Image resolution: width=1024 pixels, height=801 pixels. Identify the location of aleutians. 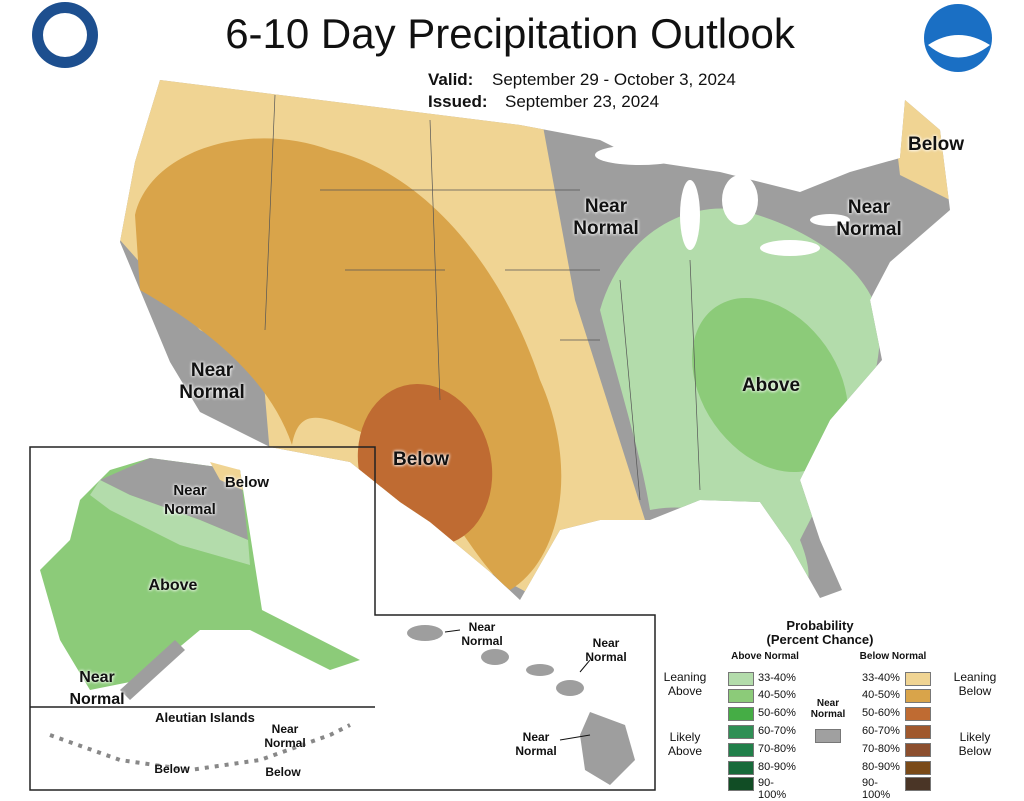
(200, 748).